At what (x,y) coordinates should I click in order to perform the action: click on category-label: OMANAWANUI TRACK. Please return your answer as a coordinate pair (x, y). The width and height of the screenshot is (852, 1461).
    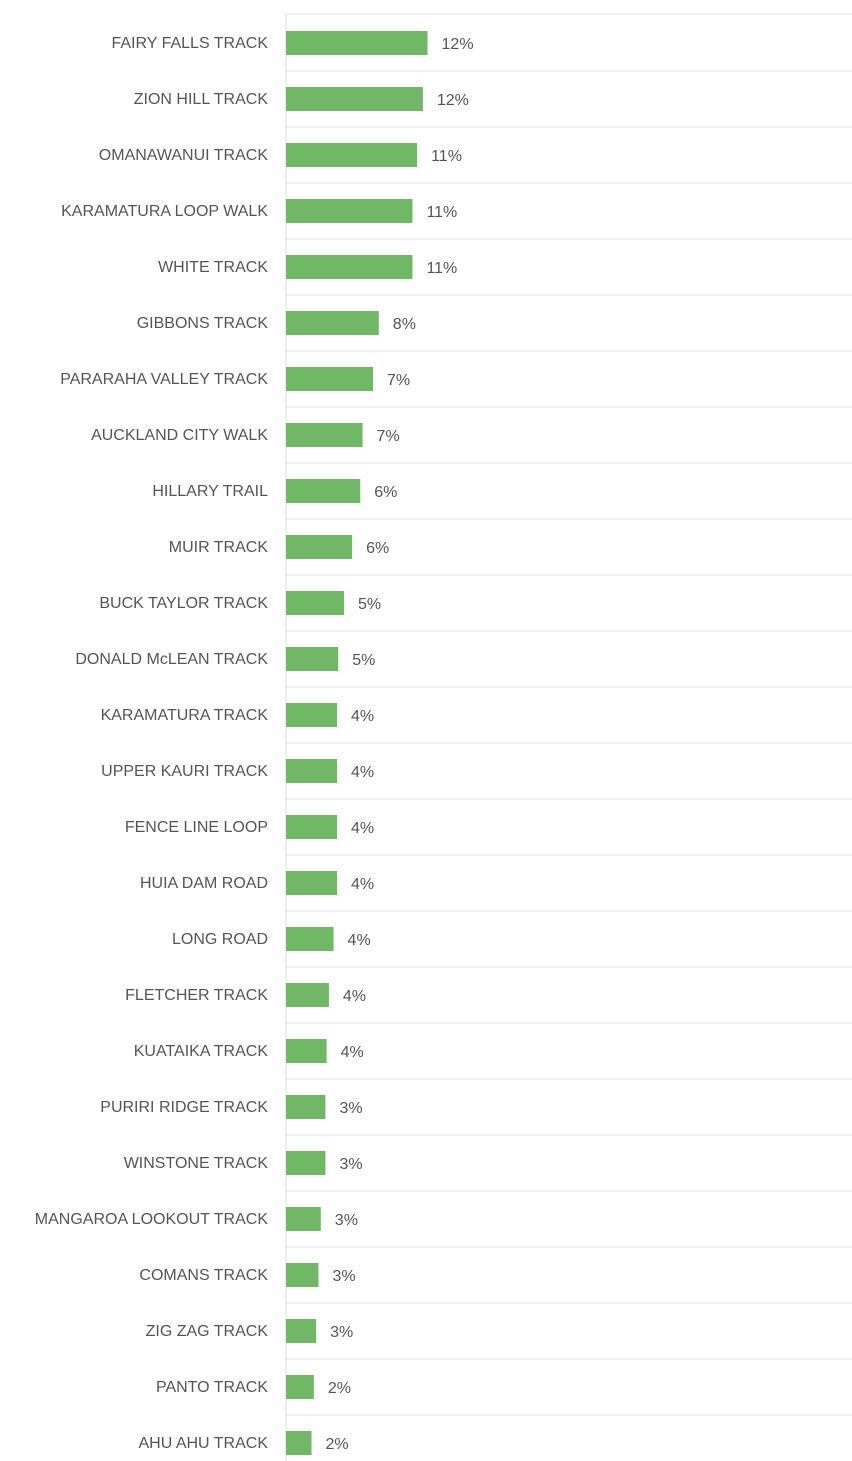
    Looking at the image, I should click on (184, 155).